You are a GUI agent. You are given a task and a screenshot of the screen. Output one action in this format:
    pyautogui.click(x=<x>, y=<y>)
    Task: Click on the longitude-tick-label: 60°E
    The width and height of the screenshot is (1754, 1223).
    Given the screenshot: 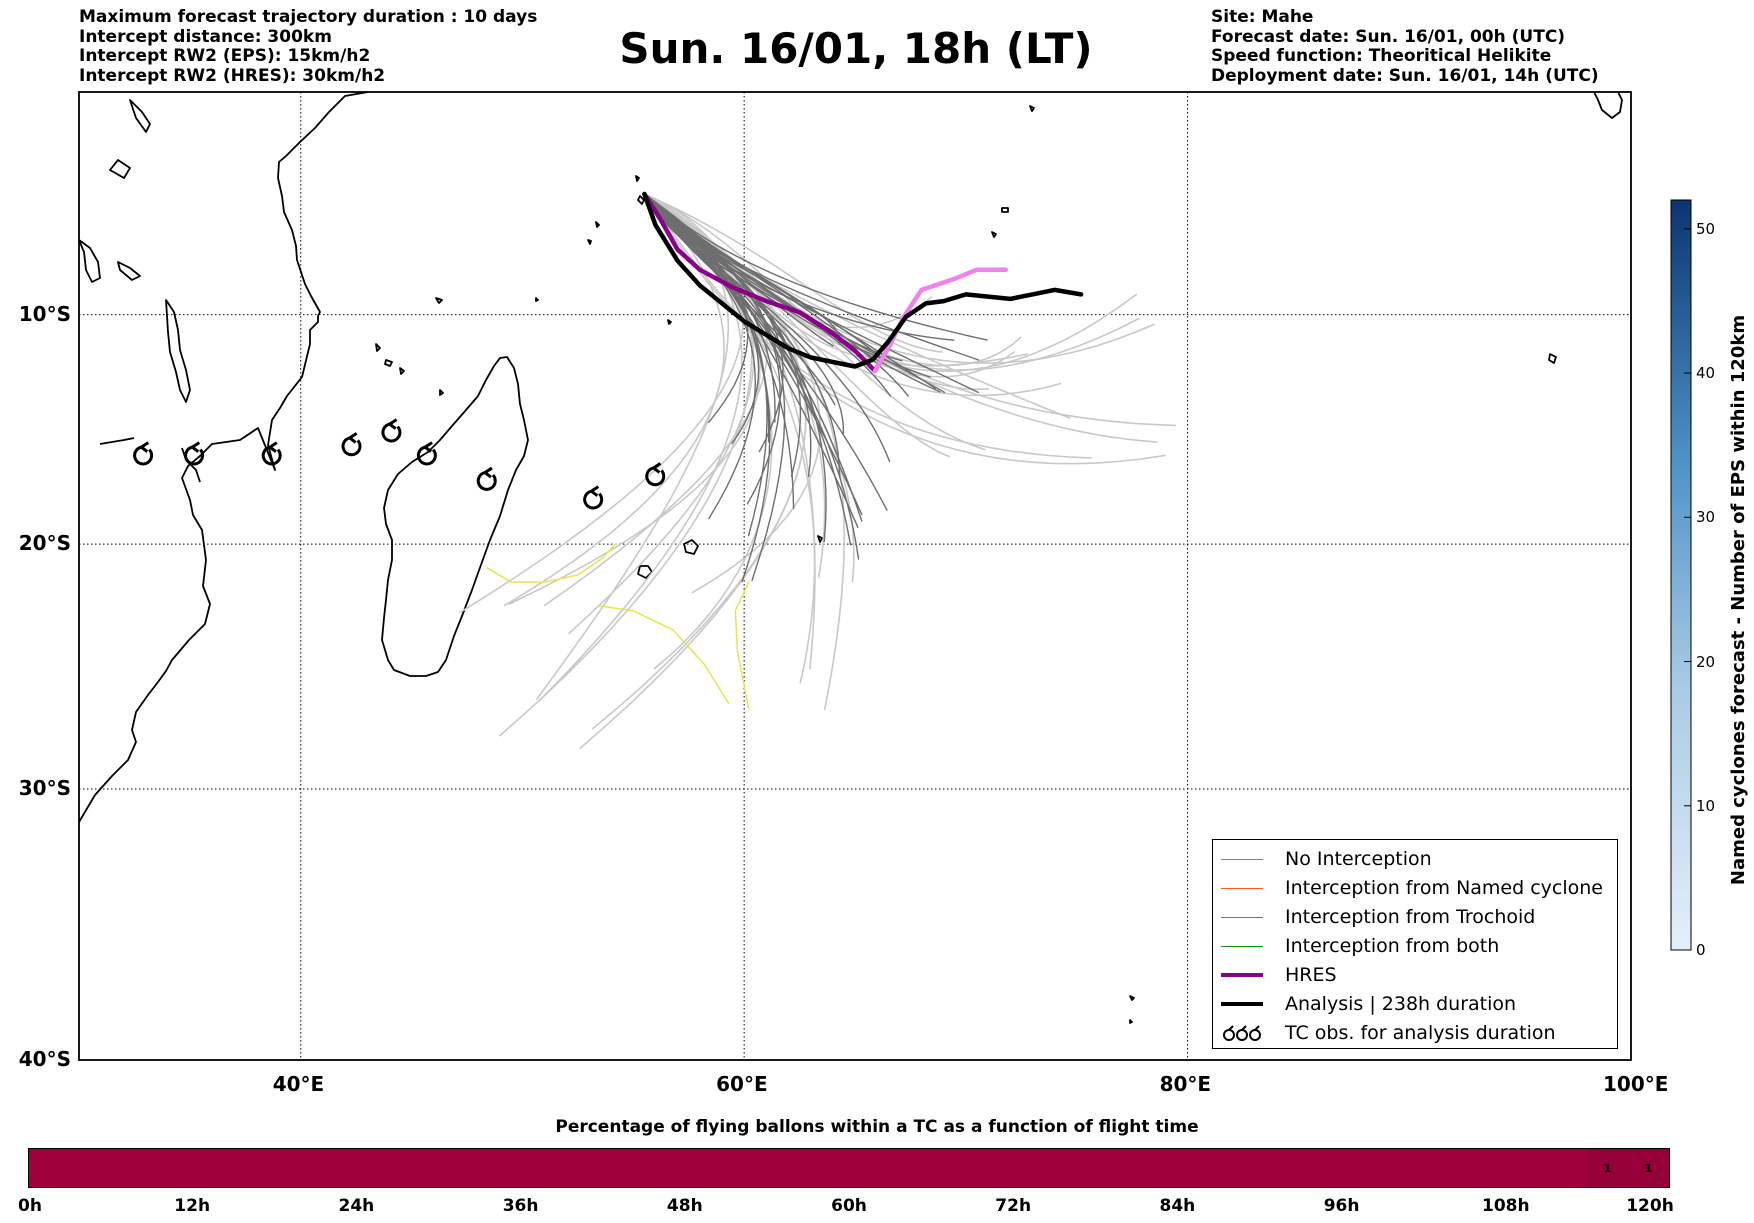 What is the action you would take?
    pyautogui.click(x=742, y=1084)
    